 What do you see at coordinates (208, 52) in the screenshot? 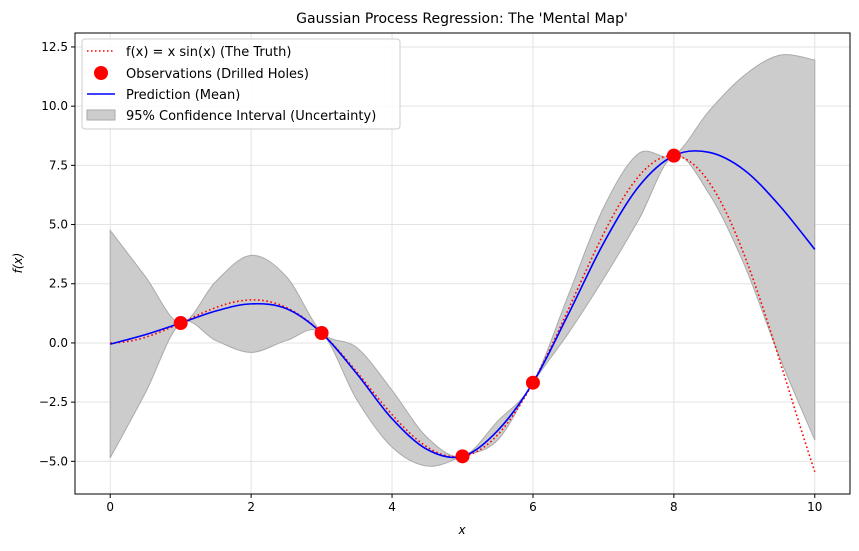
I see `legend-truth-label: f(x) = x sin(x) (The Truth)` at bounding box center [208, 52].